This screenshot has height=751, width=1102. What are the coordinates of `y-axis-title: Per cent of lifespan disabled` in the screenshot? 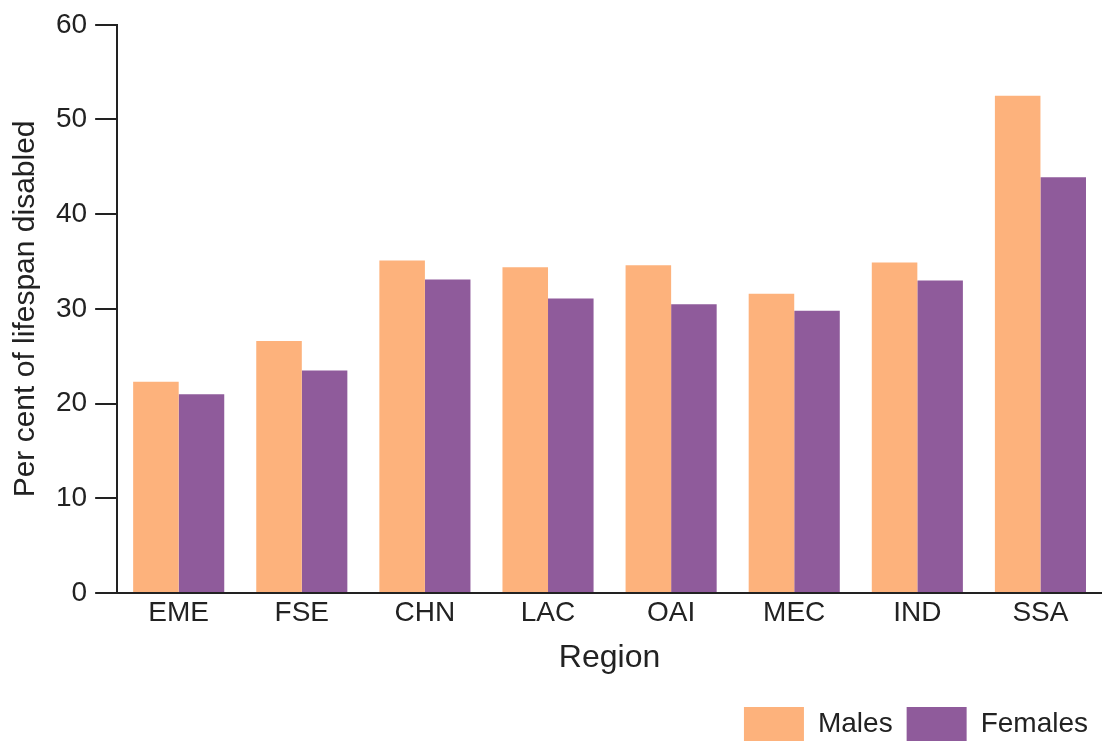 It's located at (24, 309).